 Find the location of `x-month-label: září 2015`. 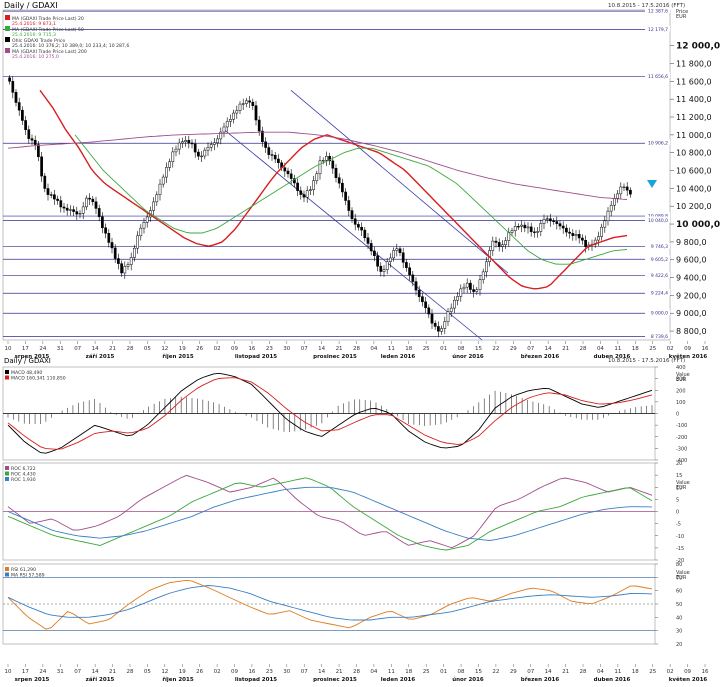

x-month-label: září 2015 is located at coordinates (100, 356).